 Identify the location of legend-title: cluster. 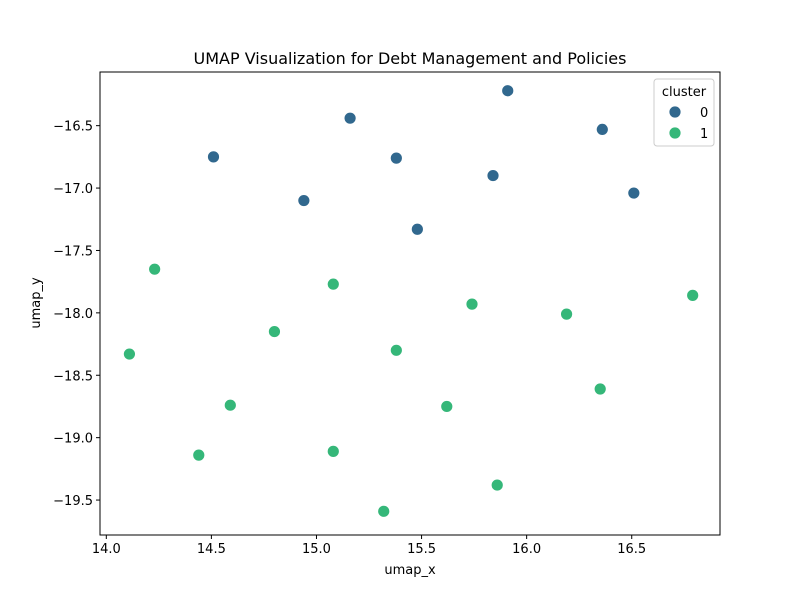
(684, 92).